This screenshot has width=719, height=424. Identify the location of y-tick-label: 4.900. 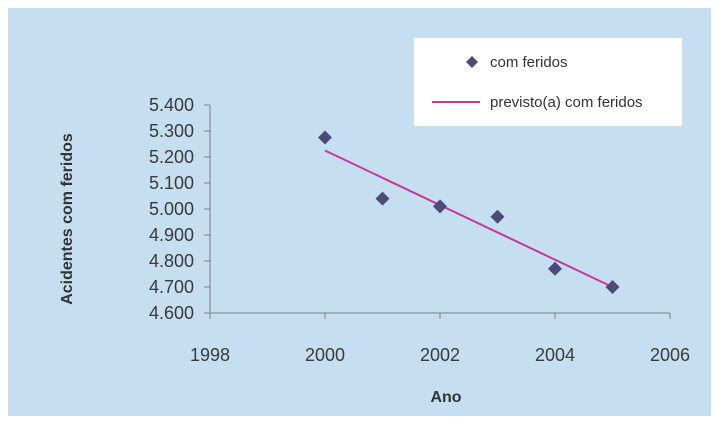
(171, 235).